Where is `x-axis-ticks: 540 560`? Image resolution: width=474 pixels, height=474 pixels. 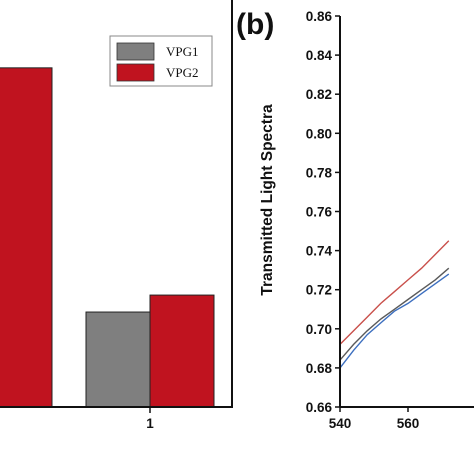
x-axis-ticks: 540 560 is located at coordinates (374, 419).